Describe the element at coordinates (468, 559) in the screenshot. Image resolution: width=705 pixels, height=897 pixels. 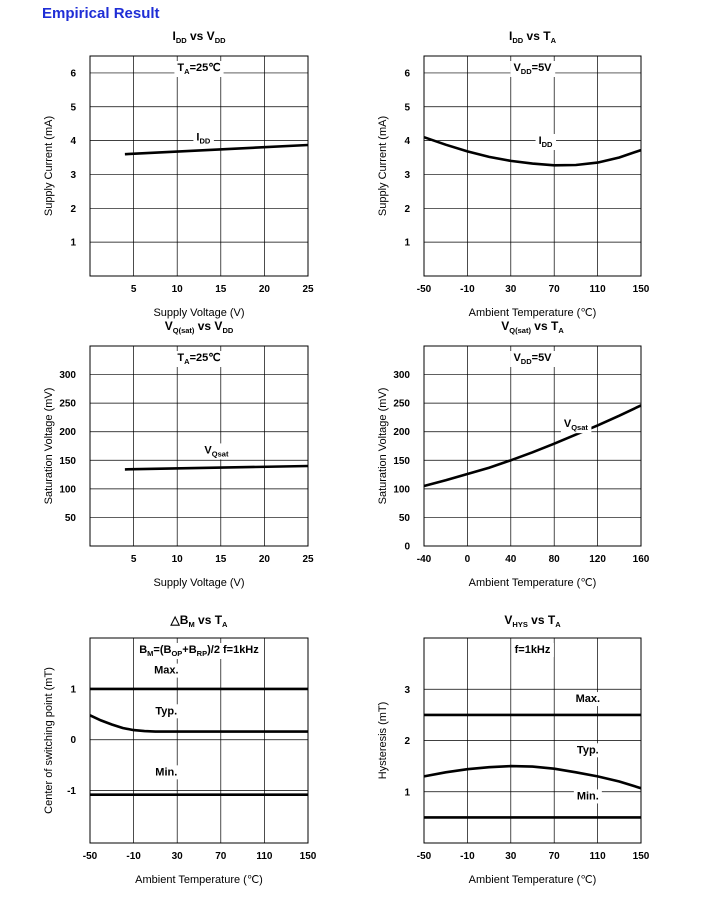
I see `x-tick-label: 0` at that location.